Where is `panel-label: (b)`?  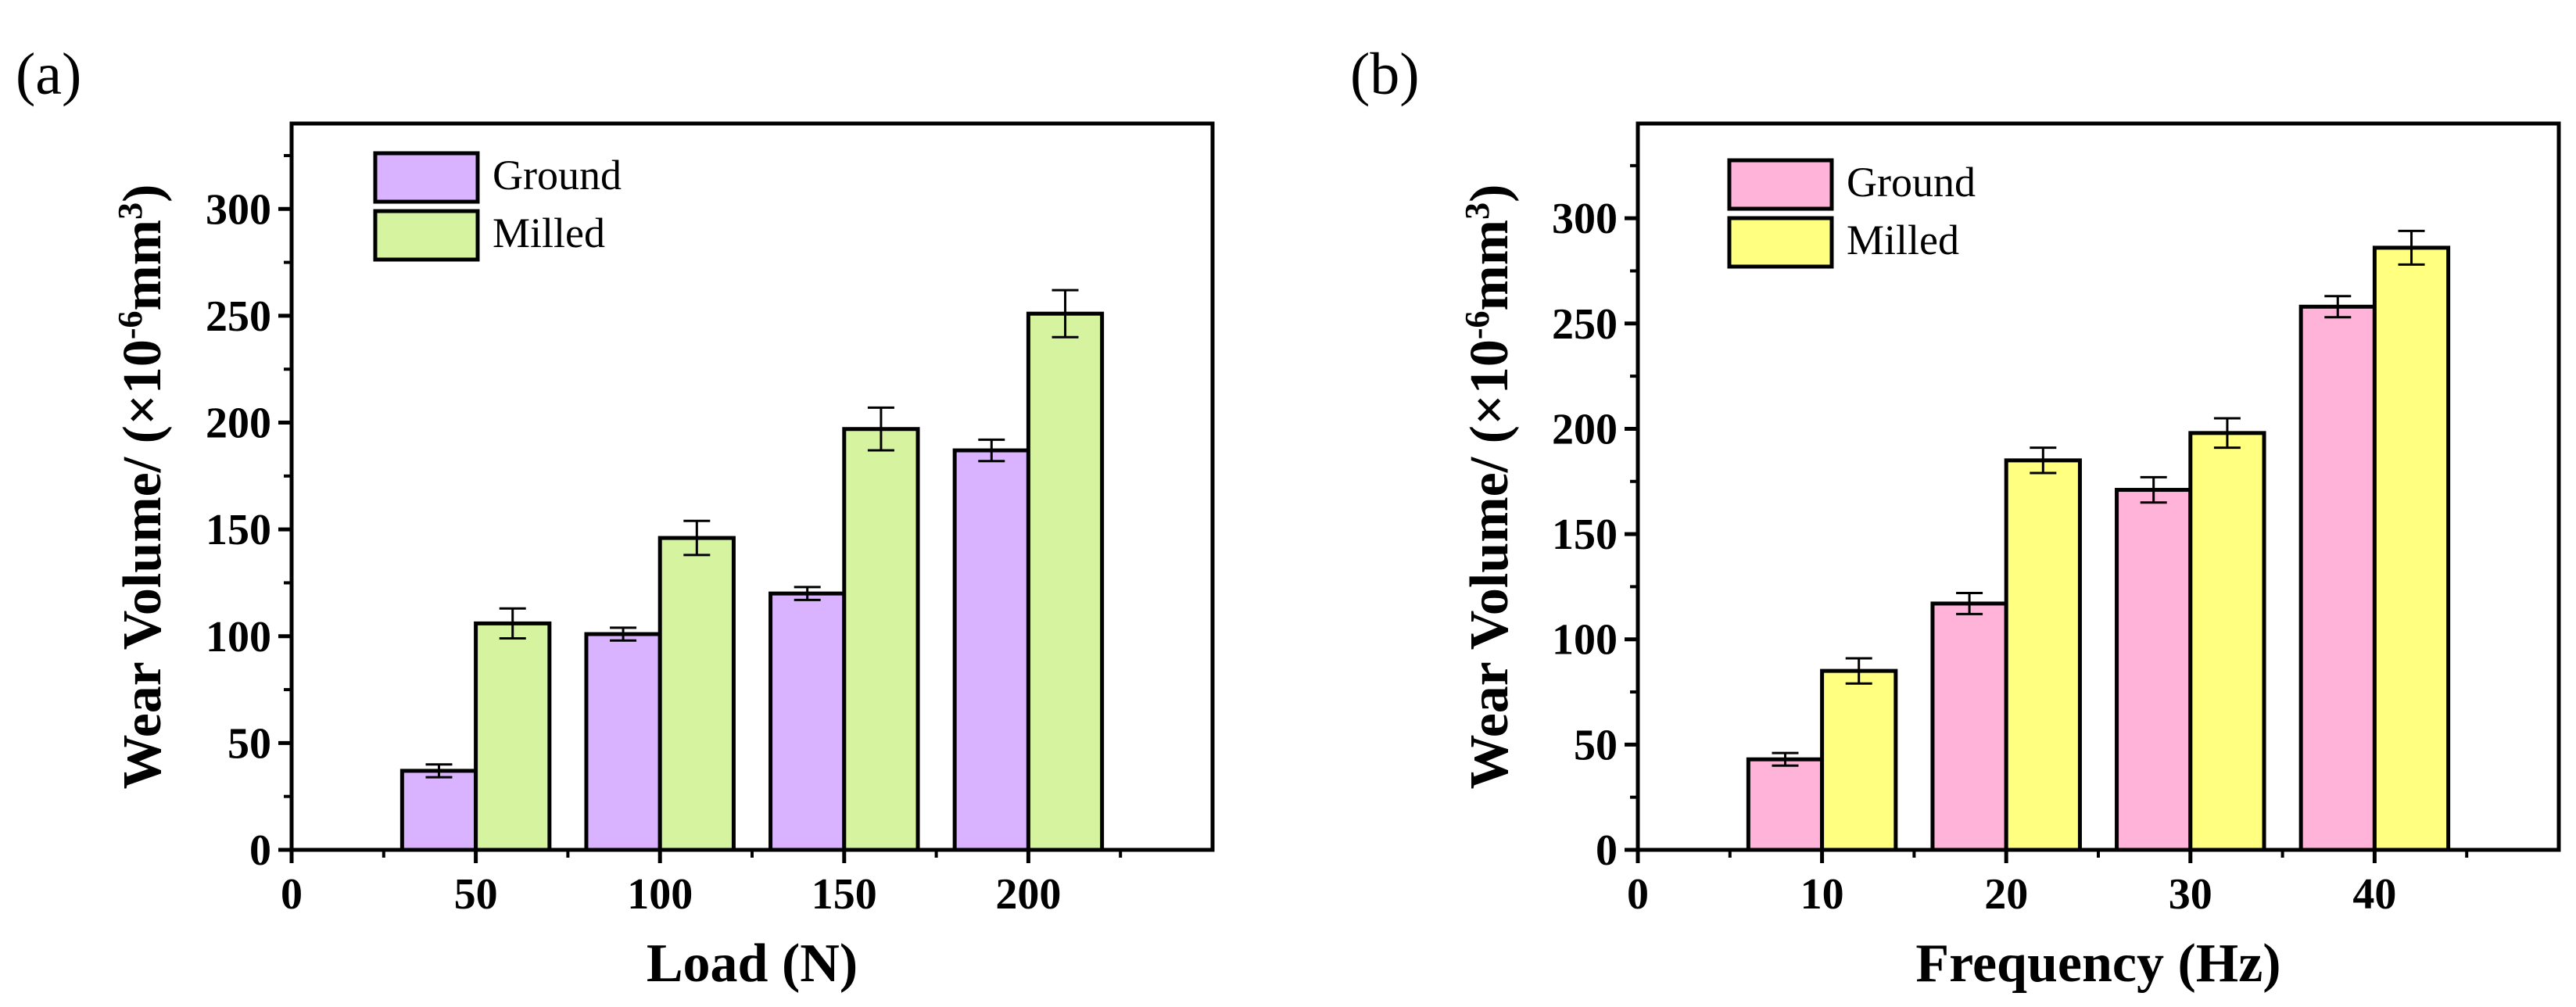
panel-label: (b) is located at coordinates (1385, 74).